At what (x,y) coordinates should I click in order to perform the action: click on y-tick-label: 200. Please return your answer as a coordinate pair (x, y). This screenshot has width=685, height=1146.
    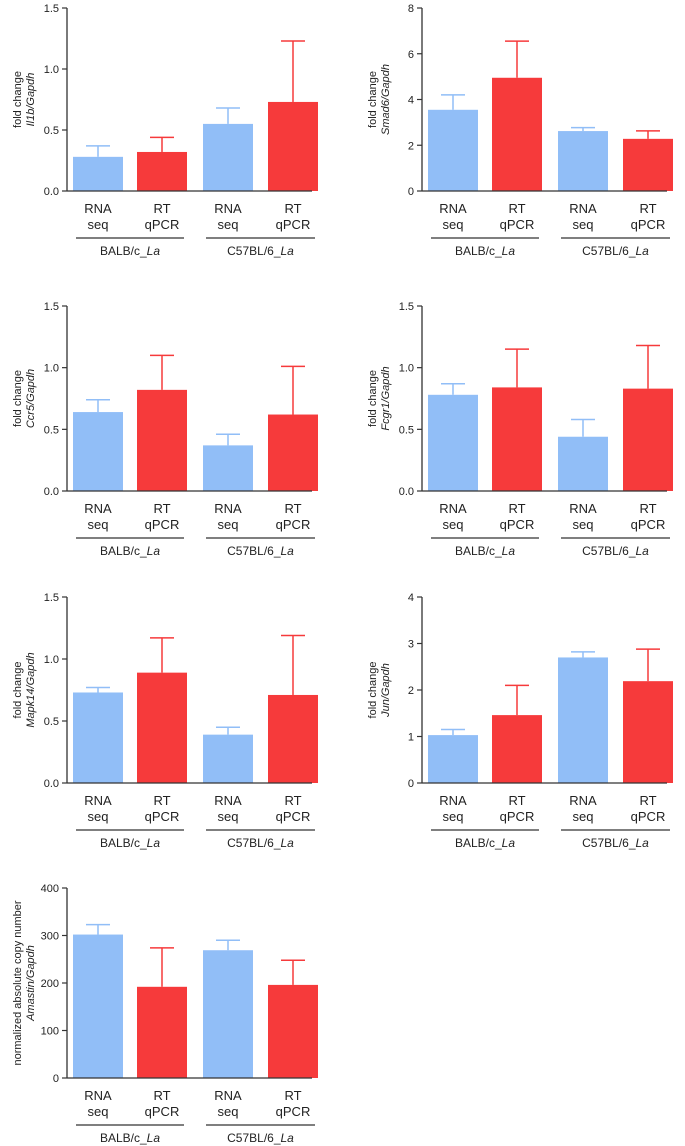
    Looking at the image, I should click on (50, 984).